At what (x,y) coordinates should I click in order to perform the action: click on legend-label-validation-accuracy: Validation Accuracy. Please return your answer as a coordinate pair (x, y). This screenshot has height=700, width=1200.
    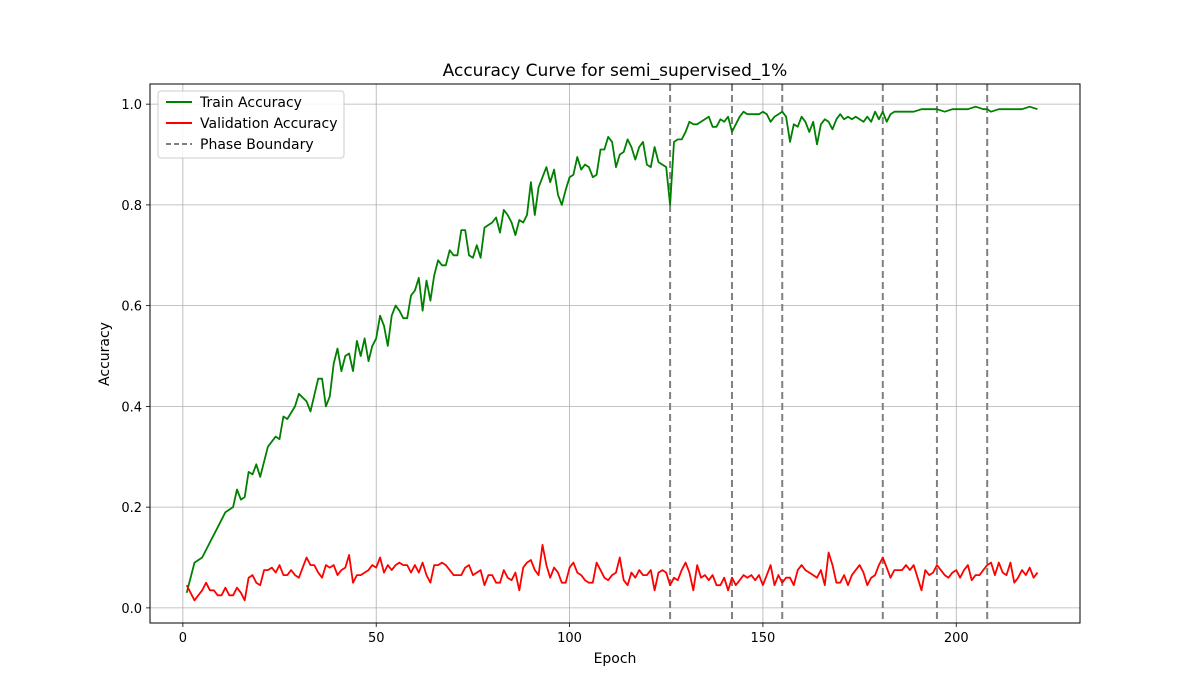
    Looking at the image, I should click on (269, 124).